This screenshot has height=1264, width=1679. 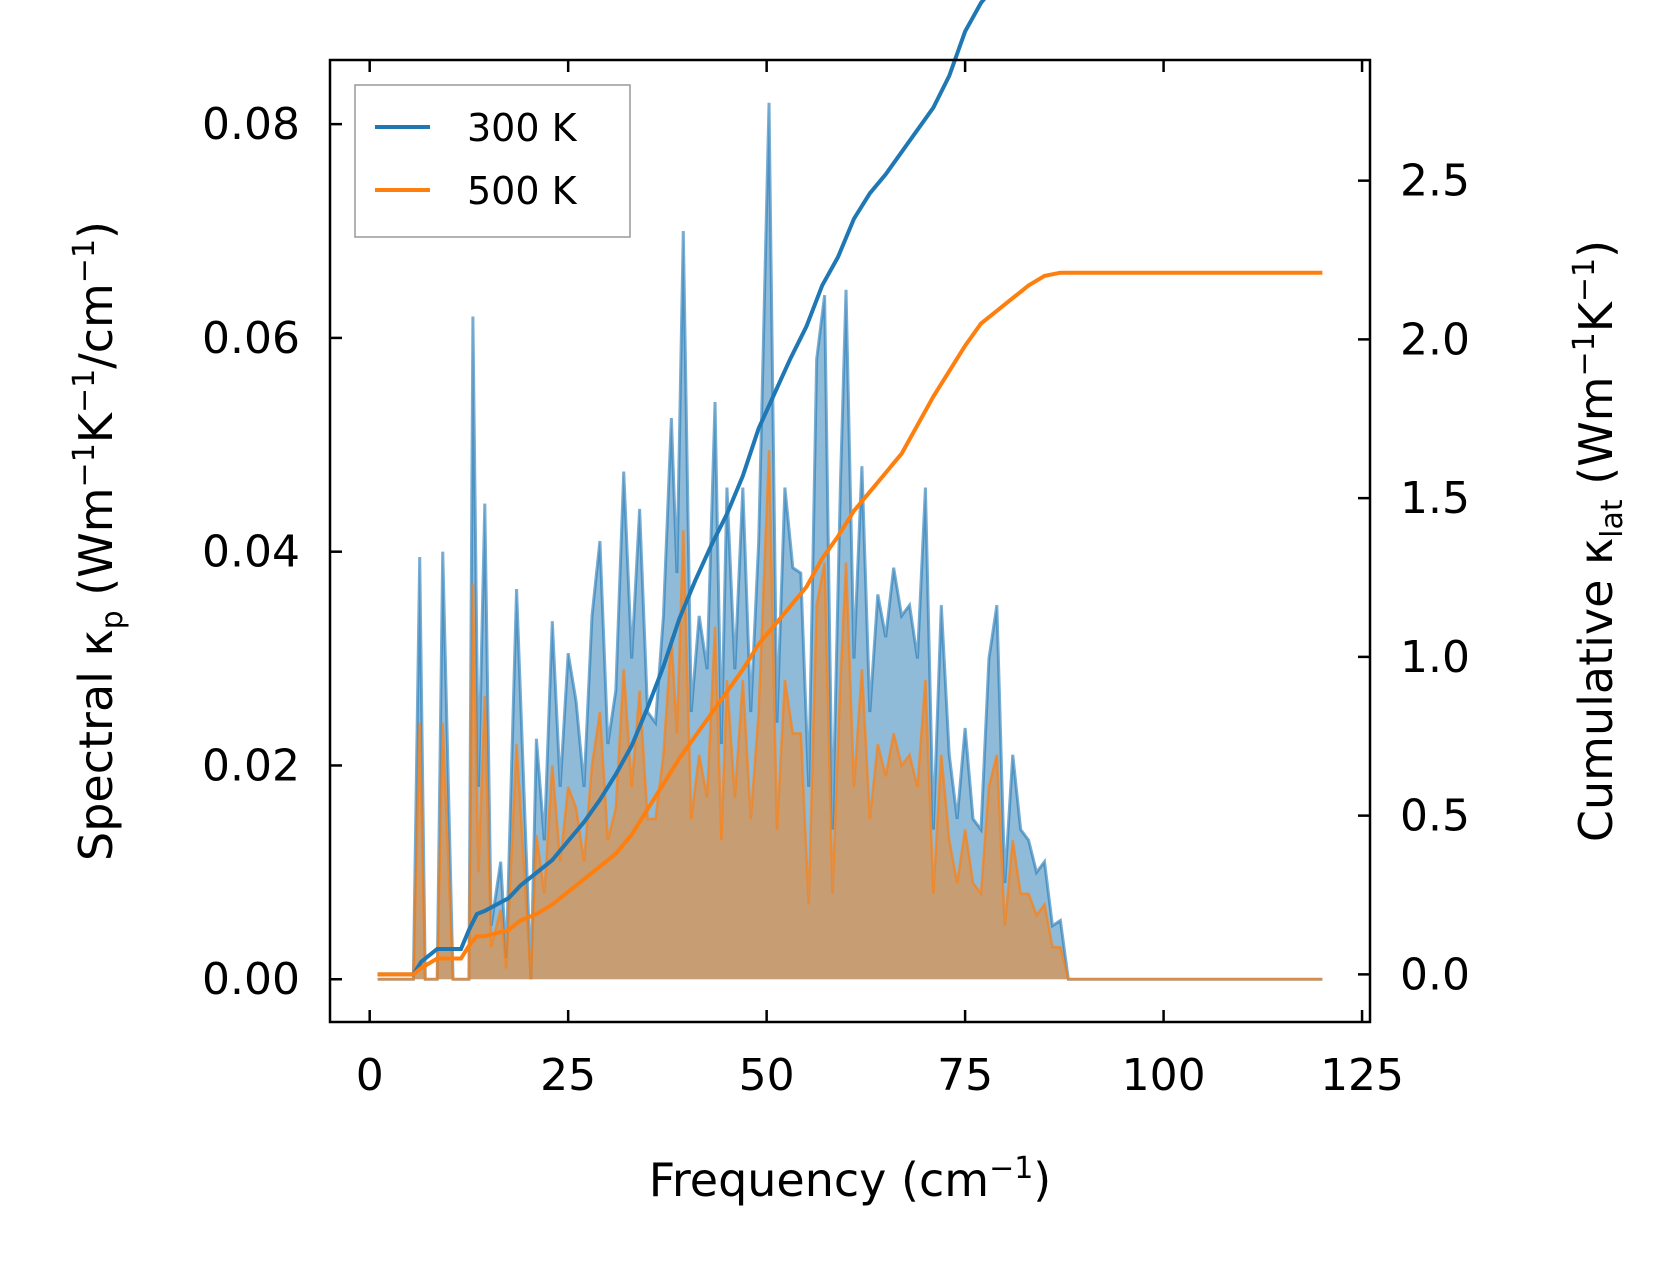 I want to click on legend: 300 K 500 K, so click(x=492, y=161).